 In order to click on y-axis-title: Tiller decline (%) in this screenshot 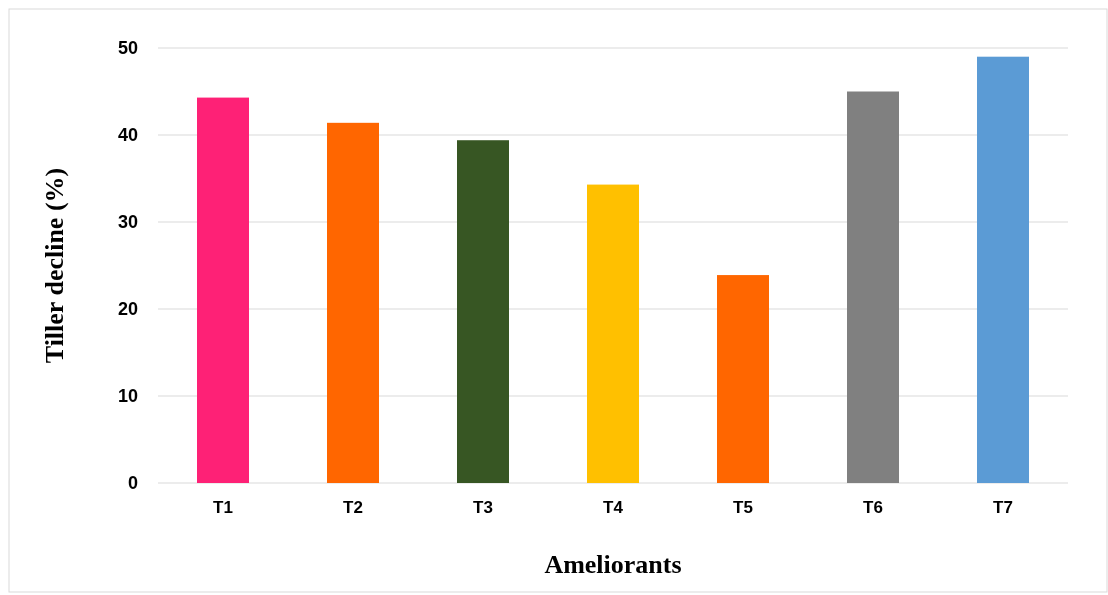, I will do `click(54, 265)`.